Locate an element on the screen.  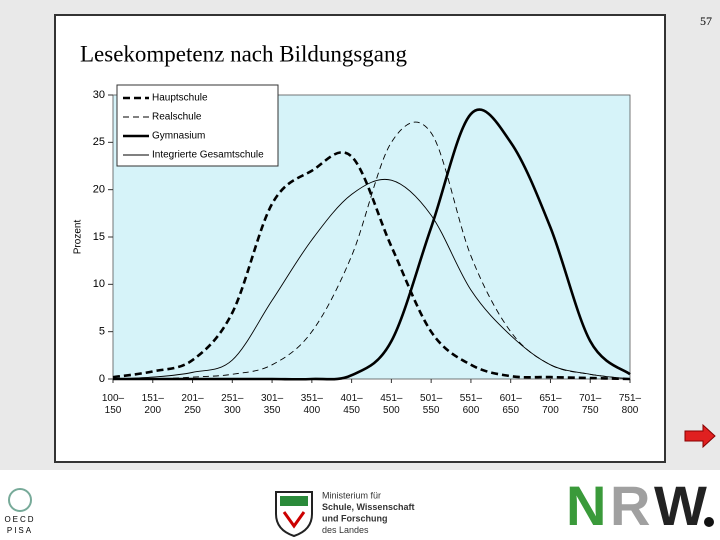
nrw-letter: R is located at coordinates (630, 505).